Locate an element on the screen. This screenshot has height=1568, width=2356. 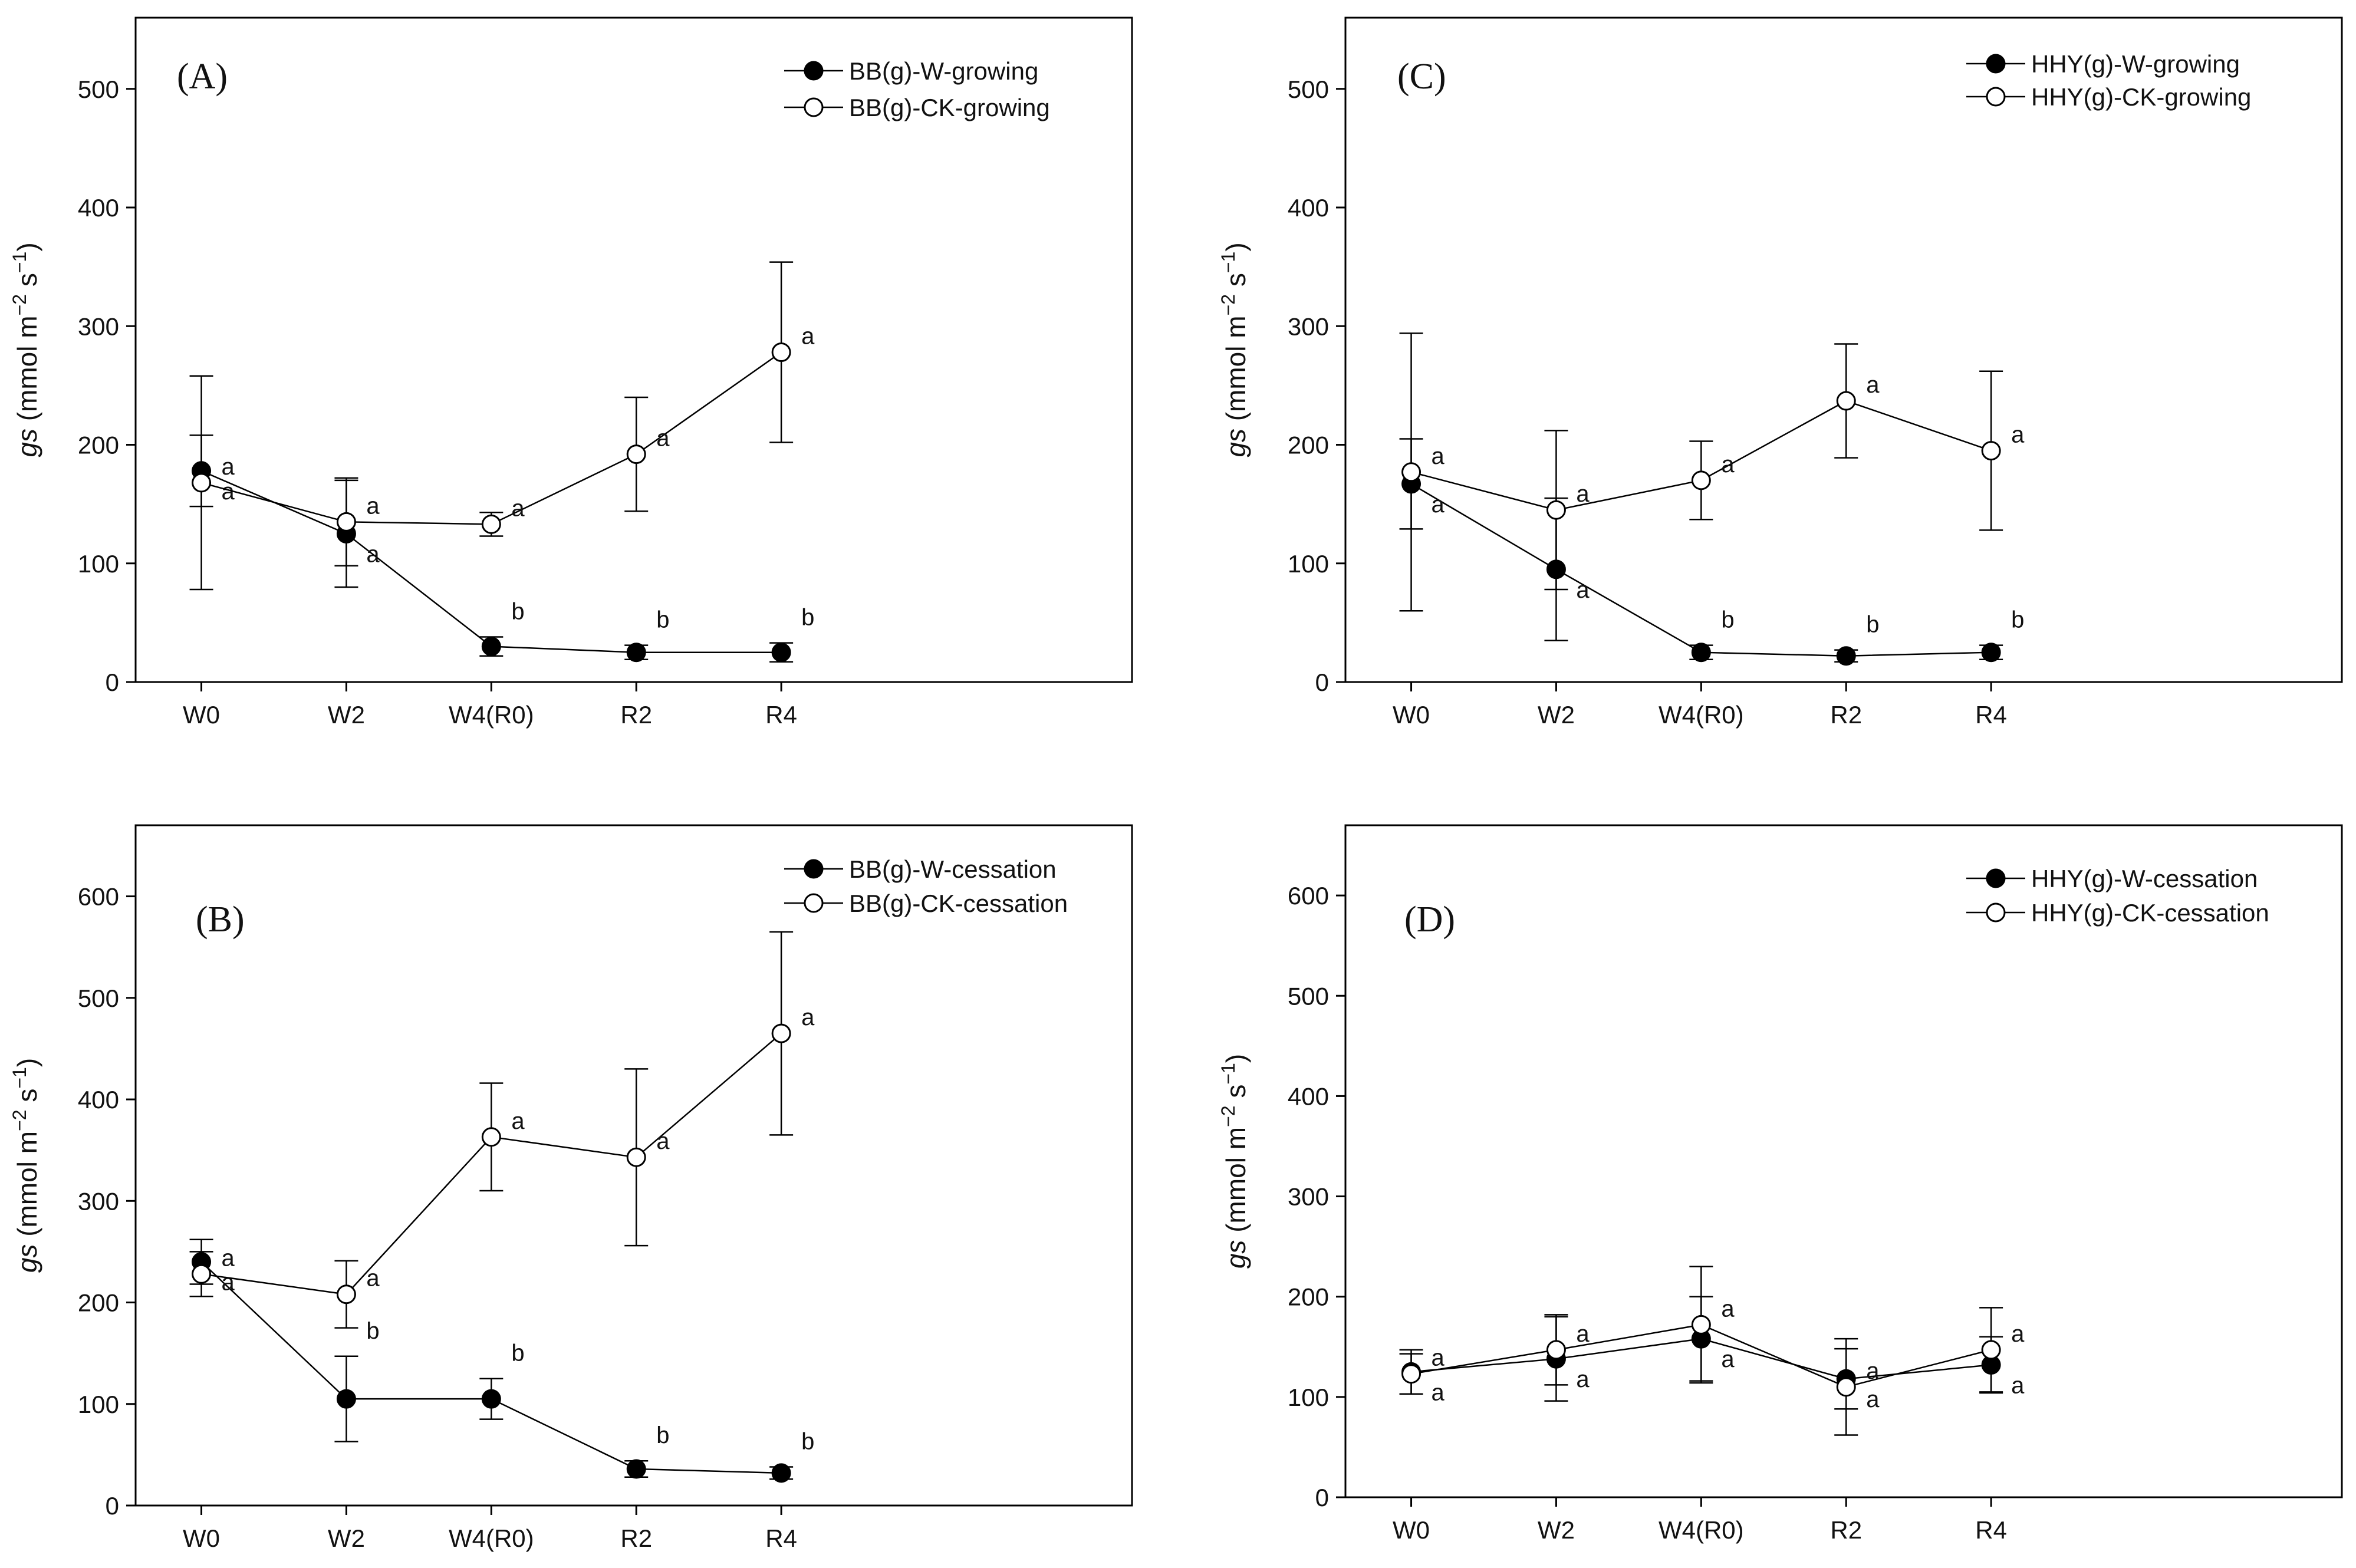
series-HHY(g)-W-growing: aab b b is located at coordinates (1711, 552).